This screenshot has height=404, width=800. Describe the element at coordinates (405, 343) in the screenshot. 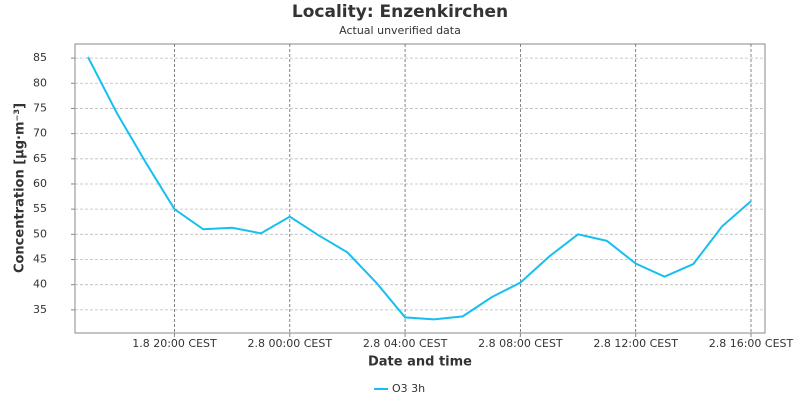

I see `x-tick-label: 2.8 04:00 CEST` at that location.